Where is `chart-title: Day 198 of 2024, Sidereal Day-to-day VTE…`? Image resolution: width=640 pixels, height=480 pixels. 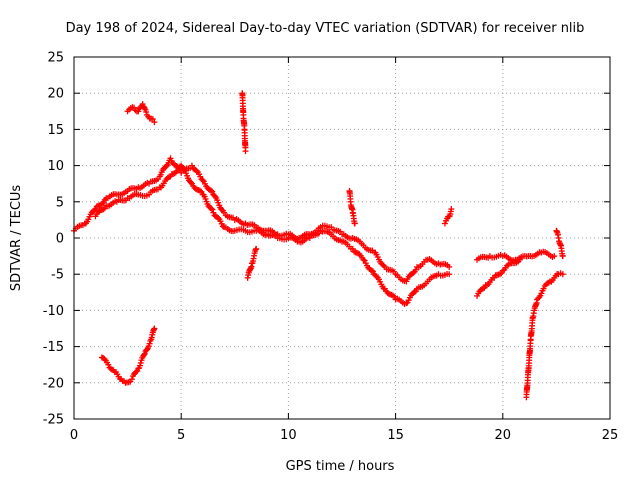
chart-title: Day 198 of 2024, Sidereal Day-to-day VTE… is located at coordinates (325, 28).